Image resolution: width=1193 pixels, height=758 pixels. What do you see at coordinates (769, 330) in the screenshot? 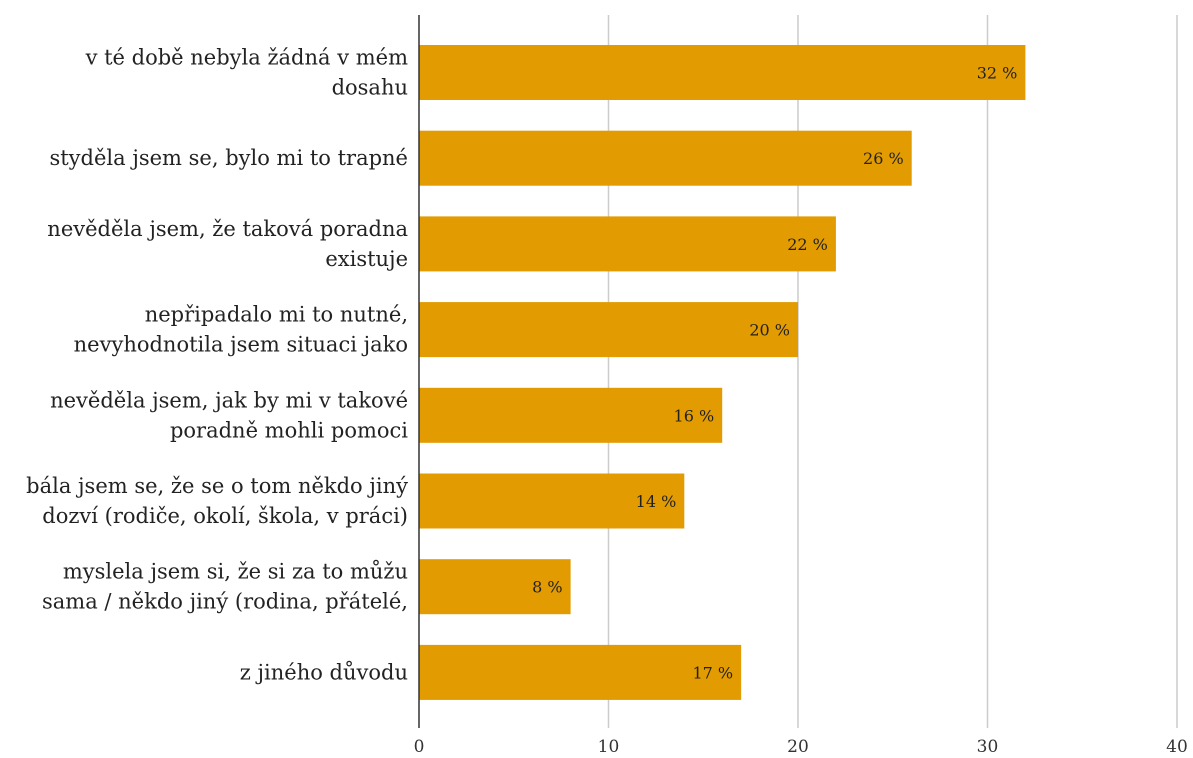
I see `data-label-4: 20 %` at bounding box center [769, 330].